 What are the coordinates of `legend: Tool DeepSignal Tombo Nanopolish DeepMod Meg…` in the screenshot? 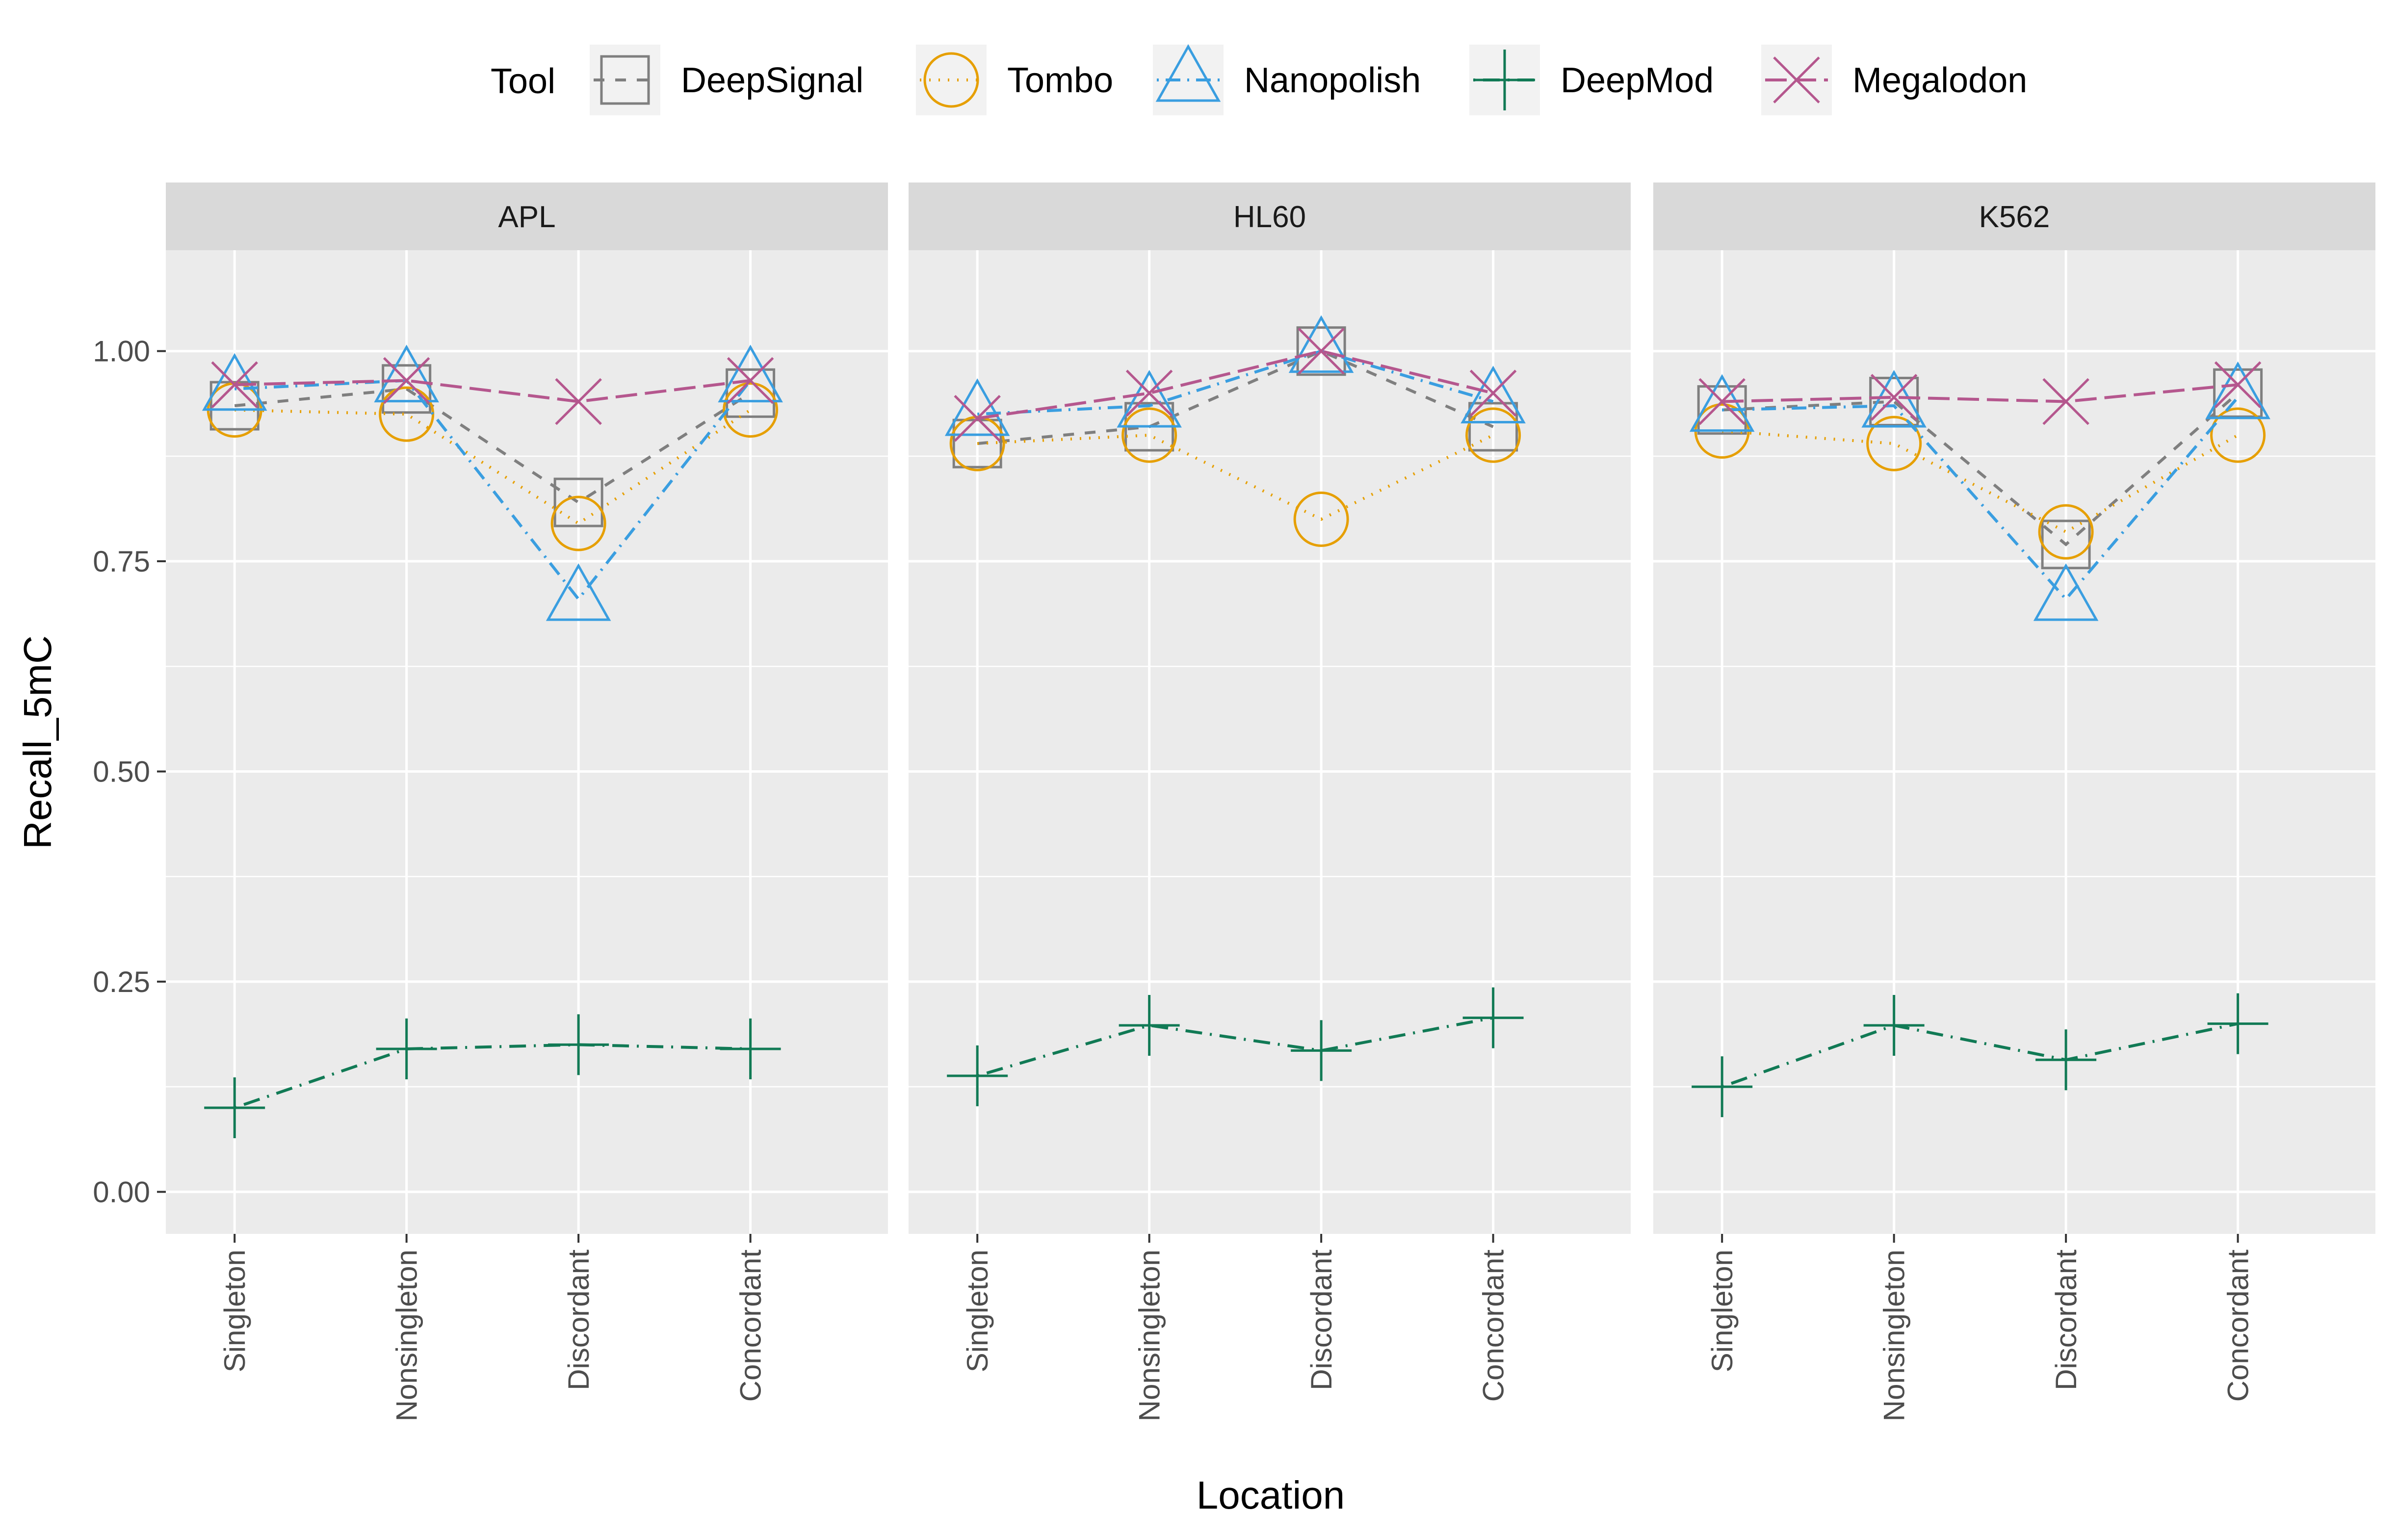 It's located at (1259, 79).